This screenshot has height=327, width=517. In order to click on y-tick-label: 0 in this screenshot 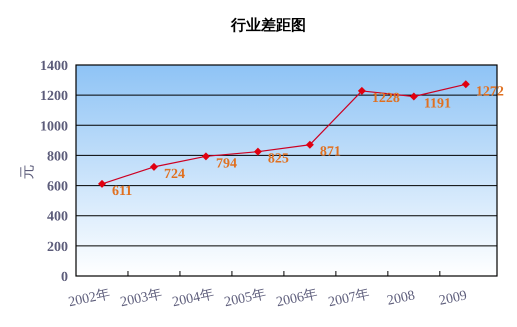, I will do `click(64, 277)`.